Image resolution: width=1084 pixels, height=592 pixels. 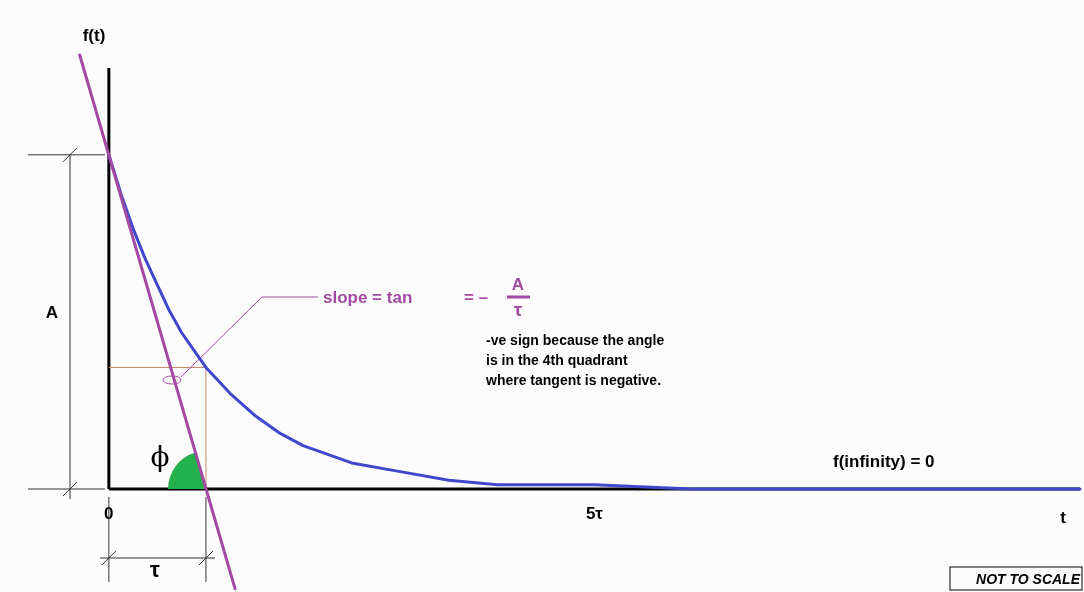 What do you see at coordinates (575, 360) in the screenshot?
I see `annotation: -ve sign because the angle is in the 4th quadrant where tangent is negative.` at bounding box center [575, 360].